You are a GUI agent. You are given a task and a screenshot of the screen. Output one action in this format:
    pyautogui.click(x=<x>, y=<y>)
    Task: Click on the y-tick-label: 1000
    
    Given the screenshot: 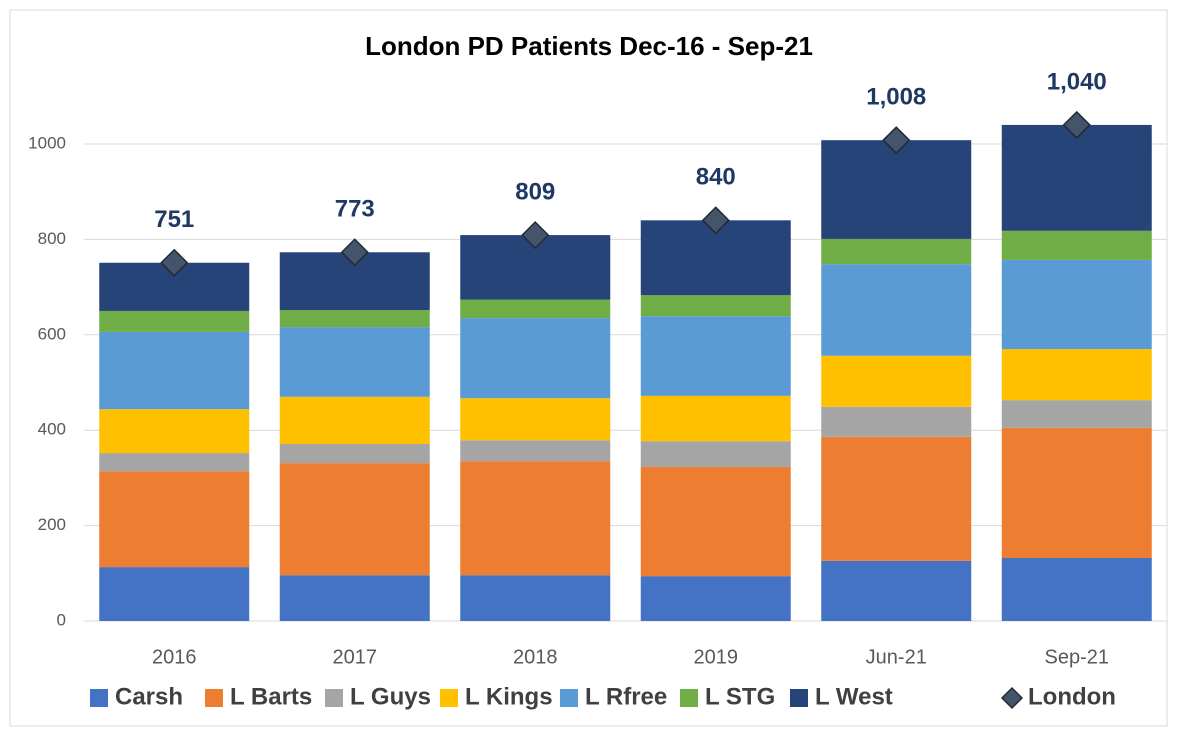 What is the action you would take?
    pyautogui.click(x=47, y=142)
    